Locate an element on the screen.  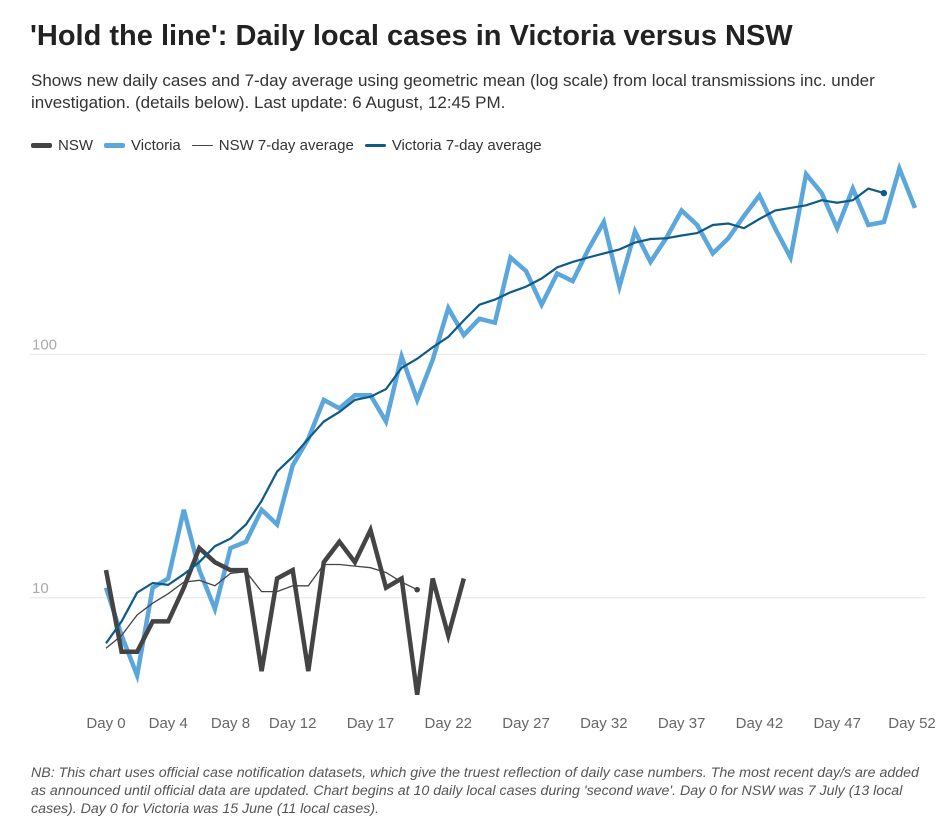
legend-swatch-nsw is located at coordinates (41, 145).